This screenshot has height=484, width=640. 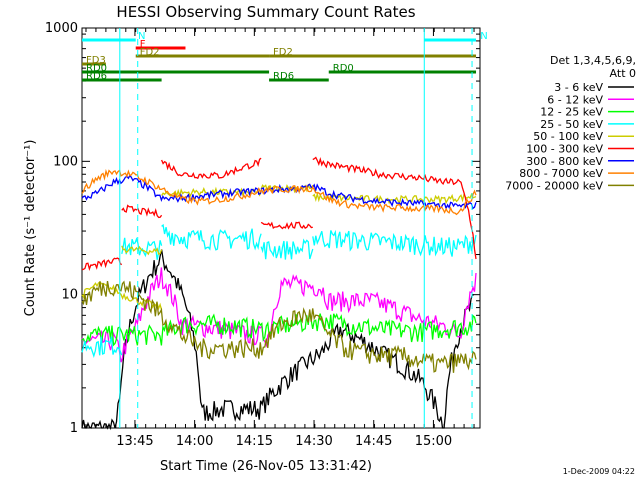 What do you see at coordinates (599, 471) in the screenshot?
I see `footer-timestamp: 1-Dec-2009 04:22` at bounding box center [599, 471].